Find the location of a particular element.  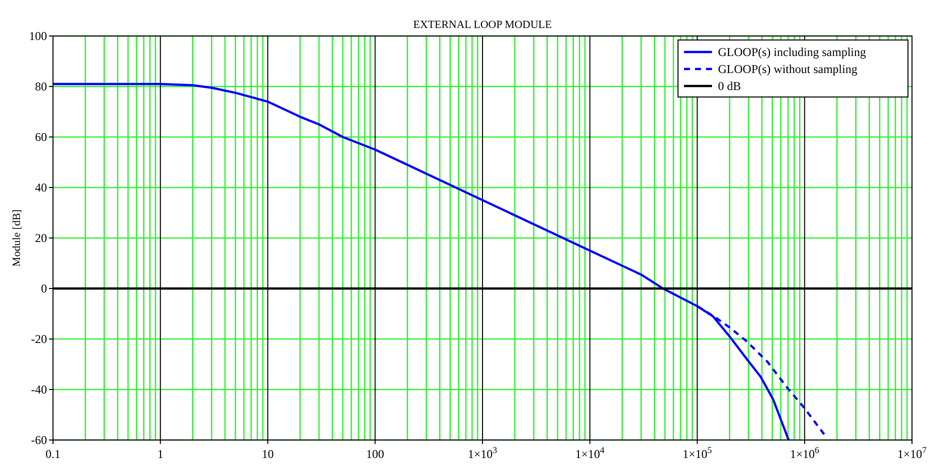

x-tick-label: 1×10$^{6}$ is located at coordinates (805, 453).